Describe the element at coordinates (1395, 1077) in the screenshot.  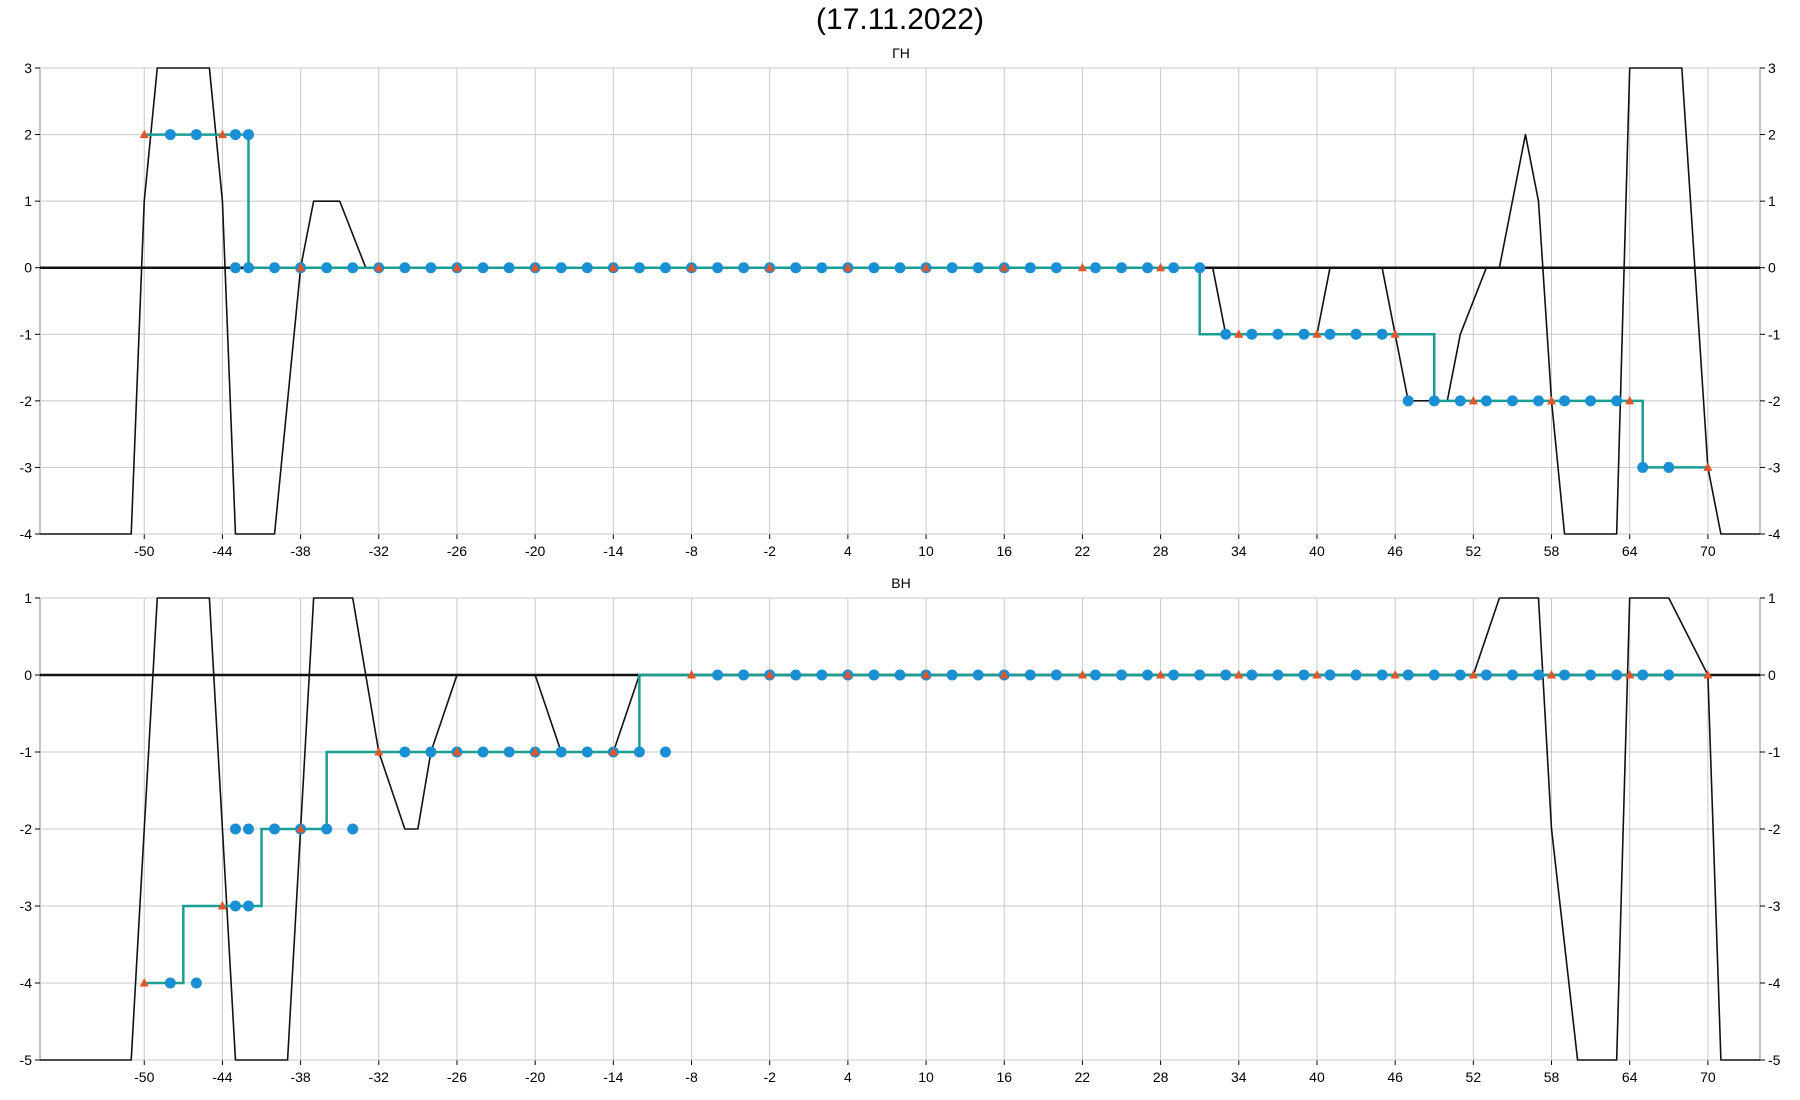
I see `x-tick-label: 46` at that location.